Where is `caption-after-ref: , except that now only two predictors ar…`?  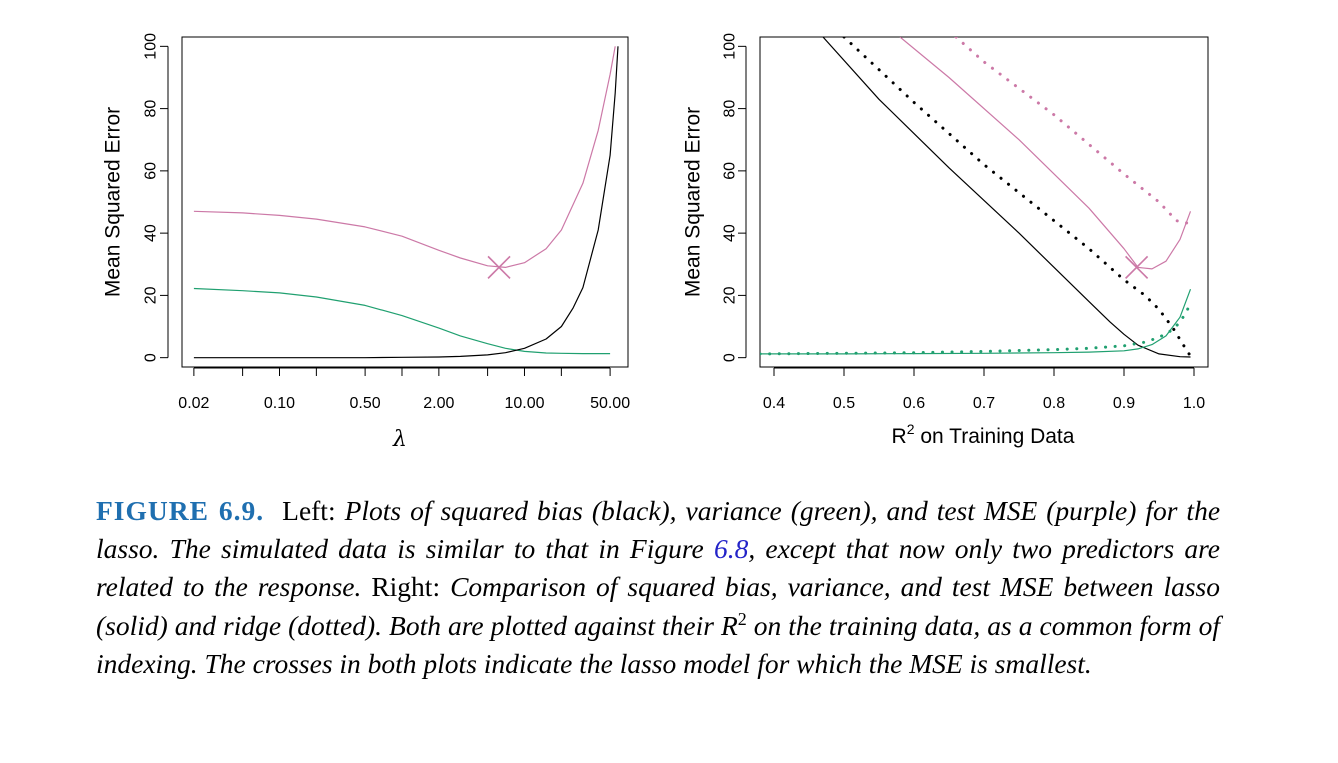 caption-after-ref: , except that now only two predictors ar… is located at coordinates (658, 568).